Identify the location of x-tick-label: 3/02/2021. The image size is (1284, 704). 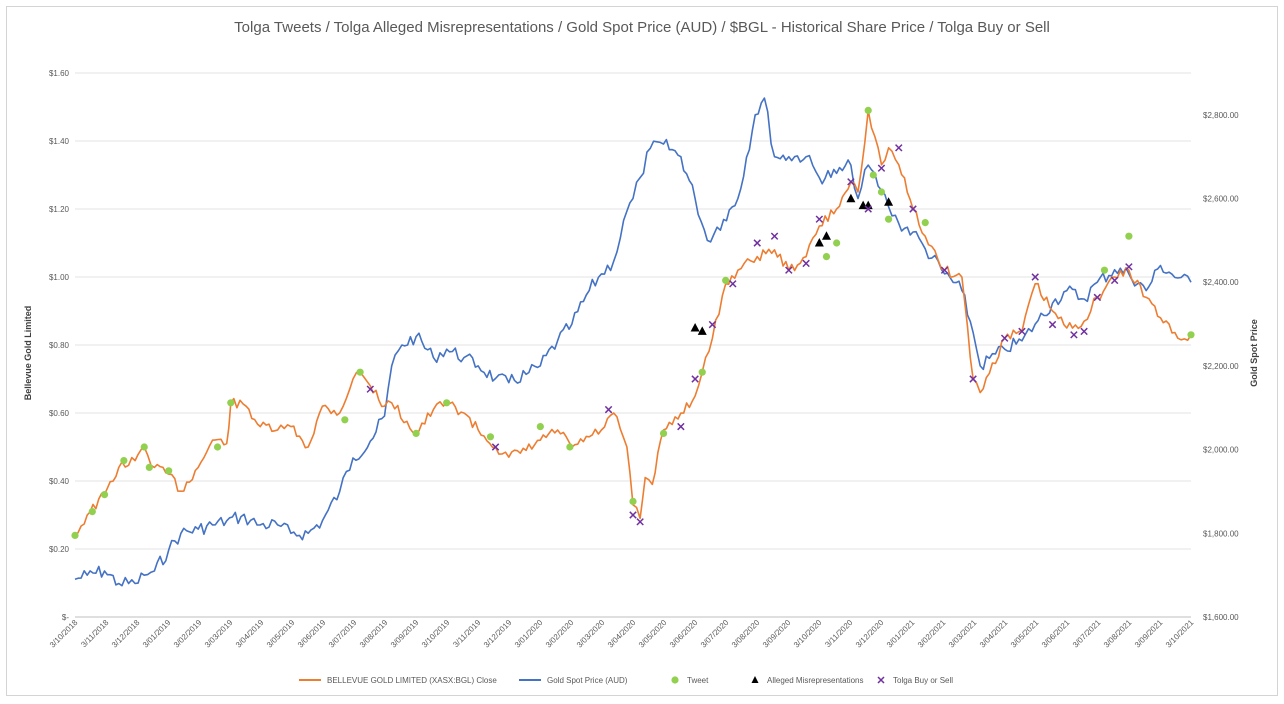
(932, 634).